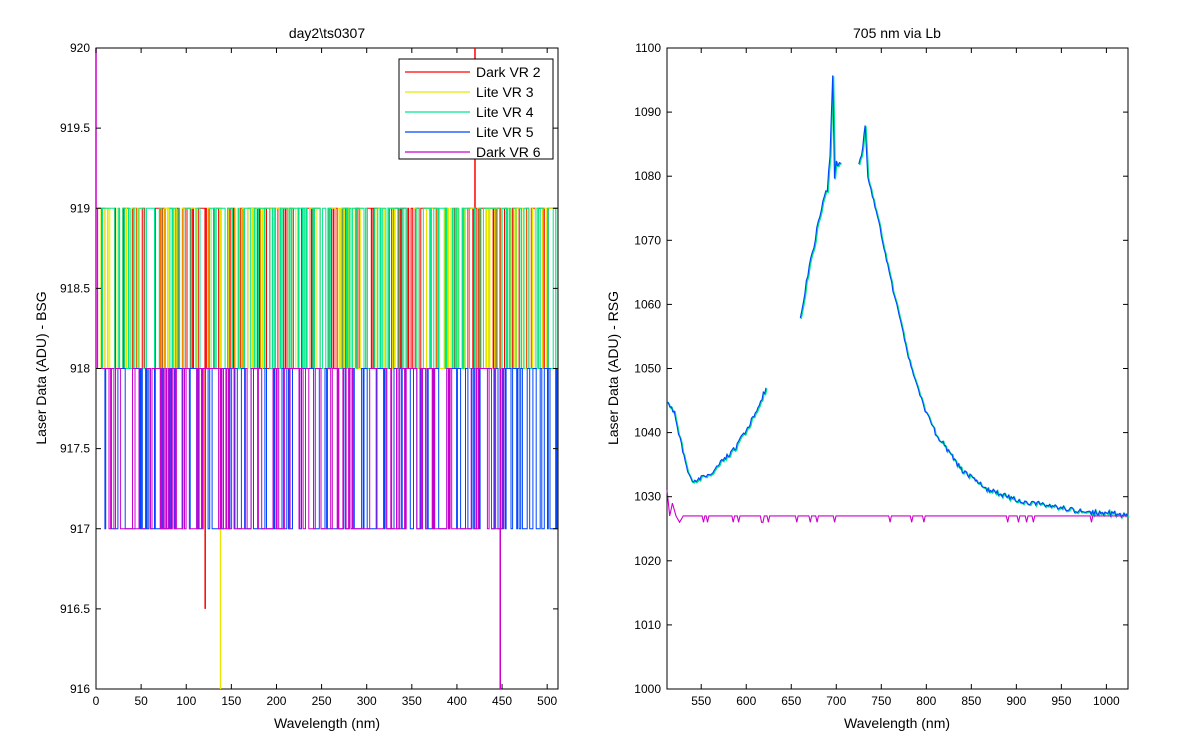 This screenshot has width=1200, height=750. I want to click on x-tick-label: 400, so click(457, 701).